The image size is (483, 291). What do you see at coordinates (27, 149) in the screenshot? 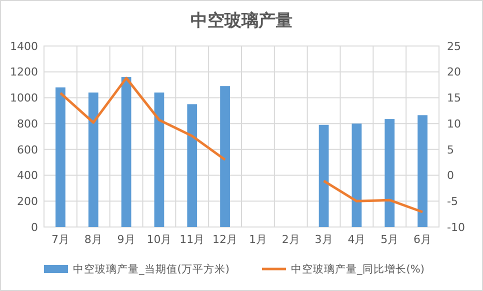
I see `y-tick-label: 600` at bounding box center [27, 149].